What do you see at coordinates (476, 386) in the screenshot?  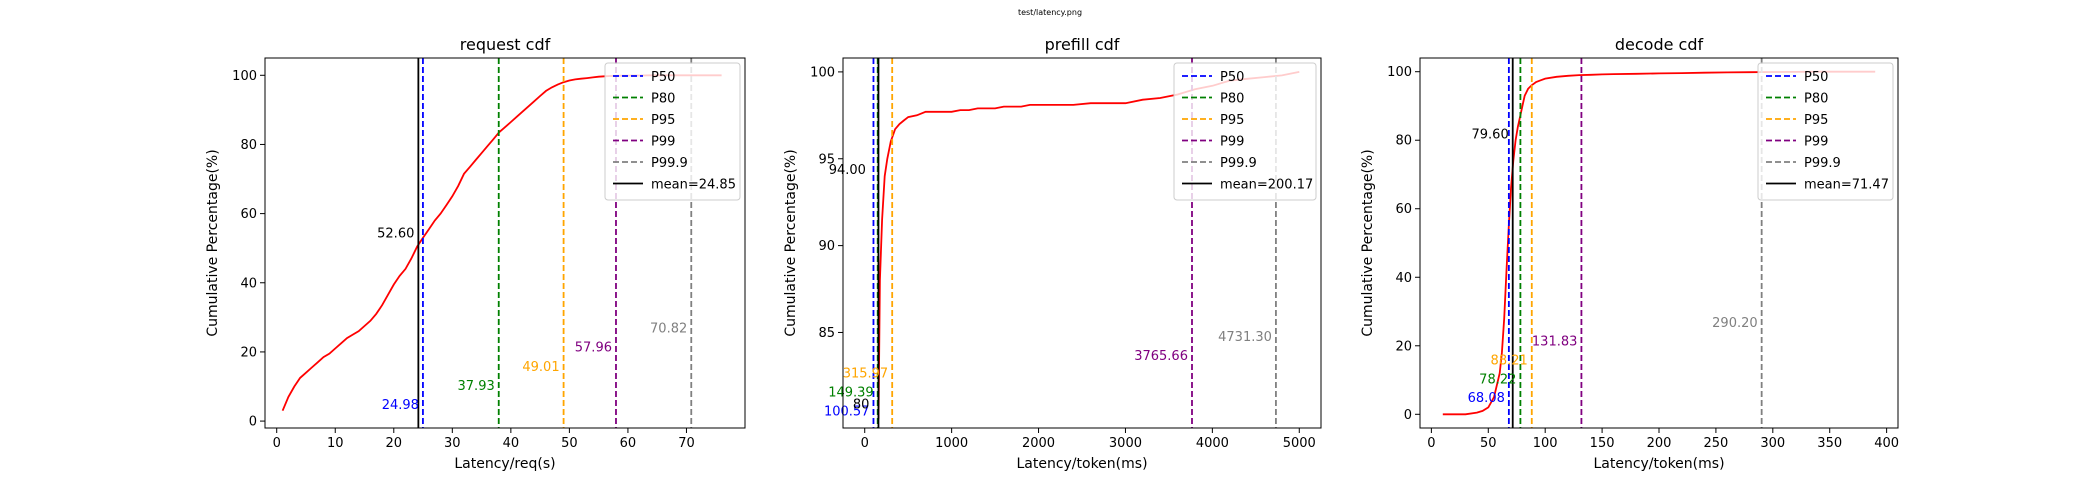 I see `vline-label: 37.93` at bounding box center [476, 386].